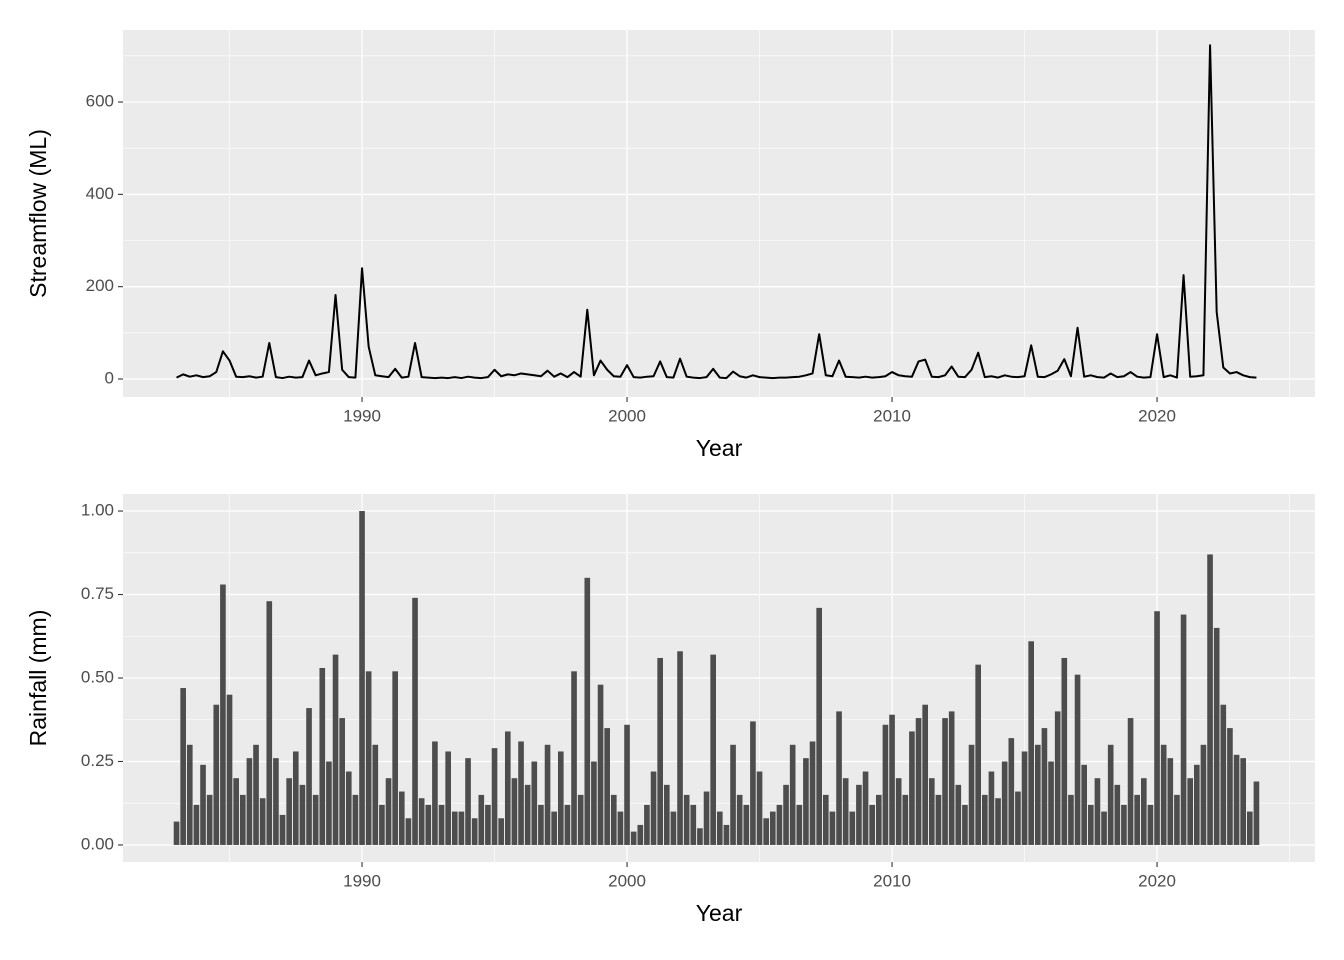 The height and width of the screenshot is (960, 1344). I want to click on x-tick-label: 2010, so click(892, 880).